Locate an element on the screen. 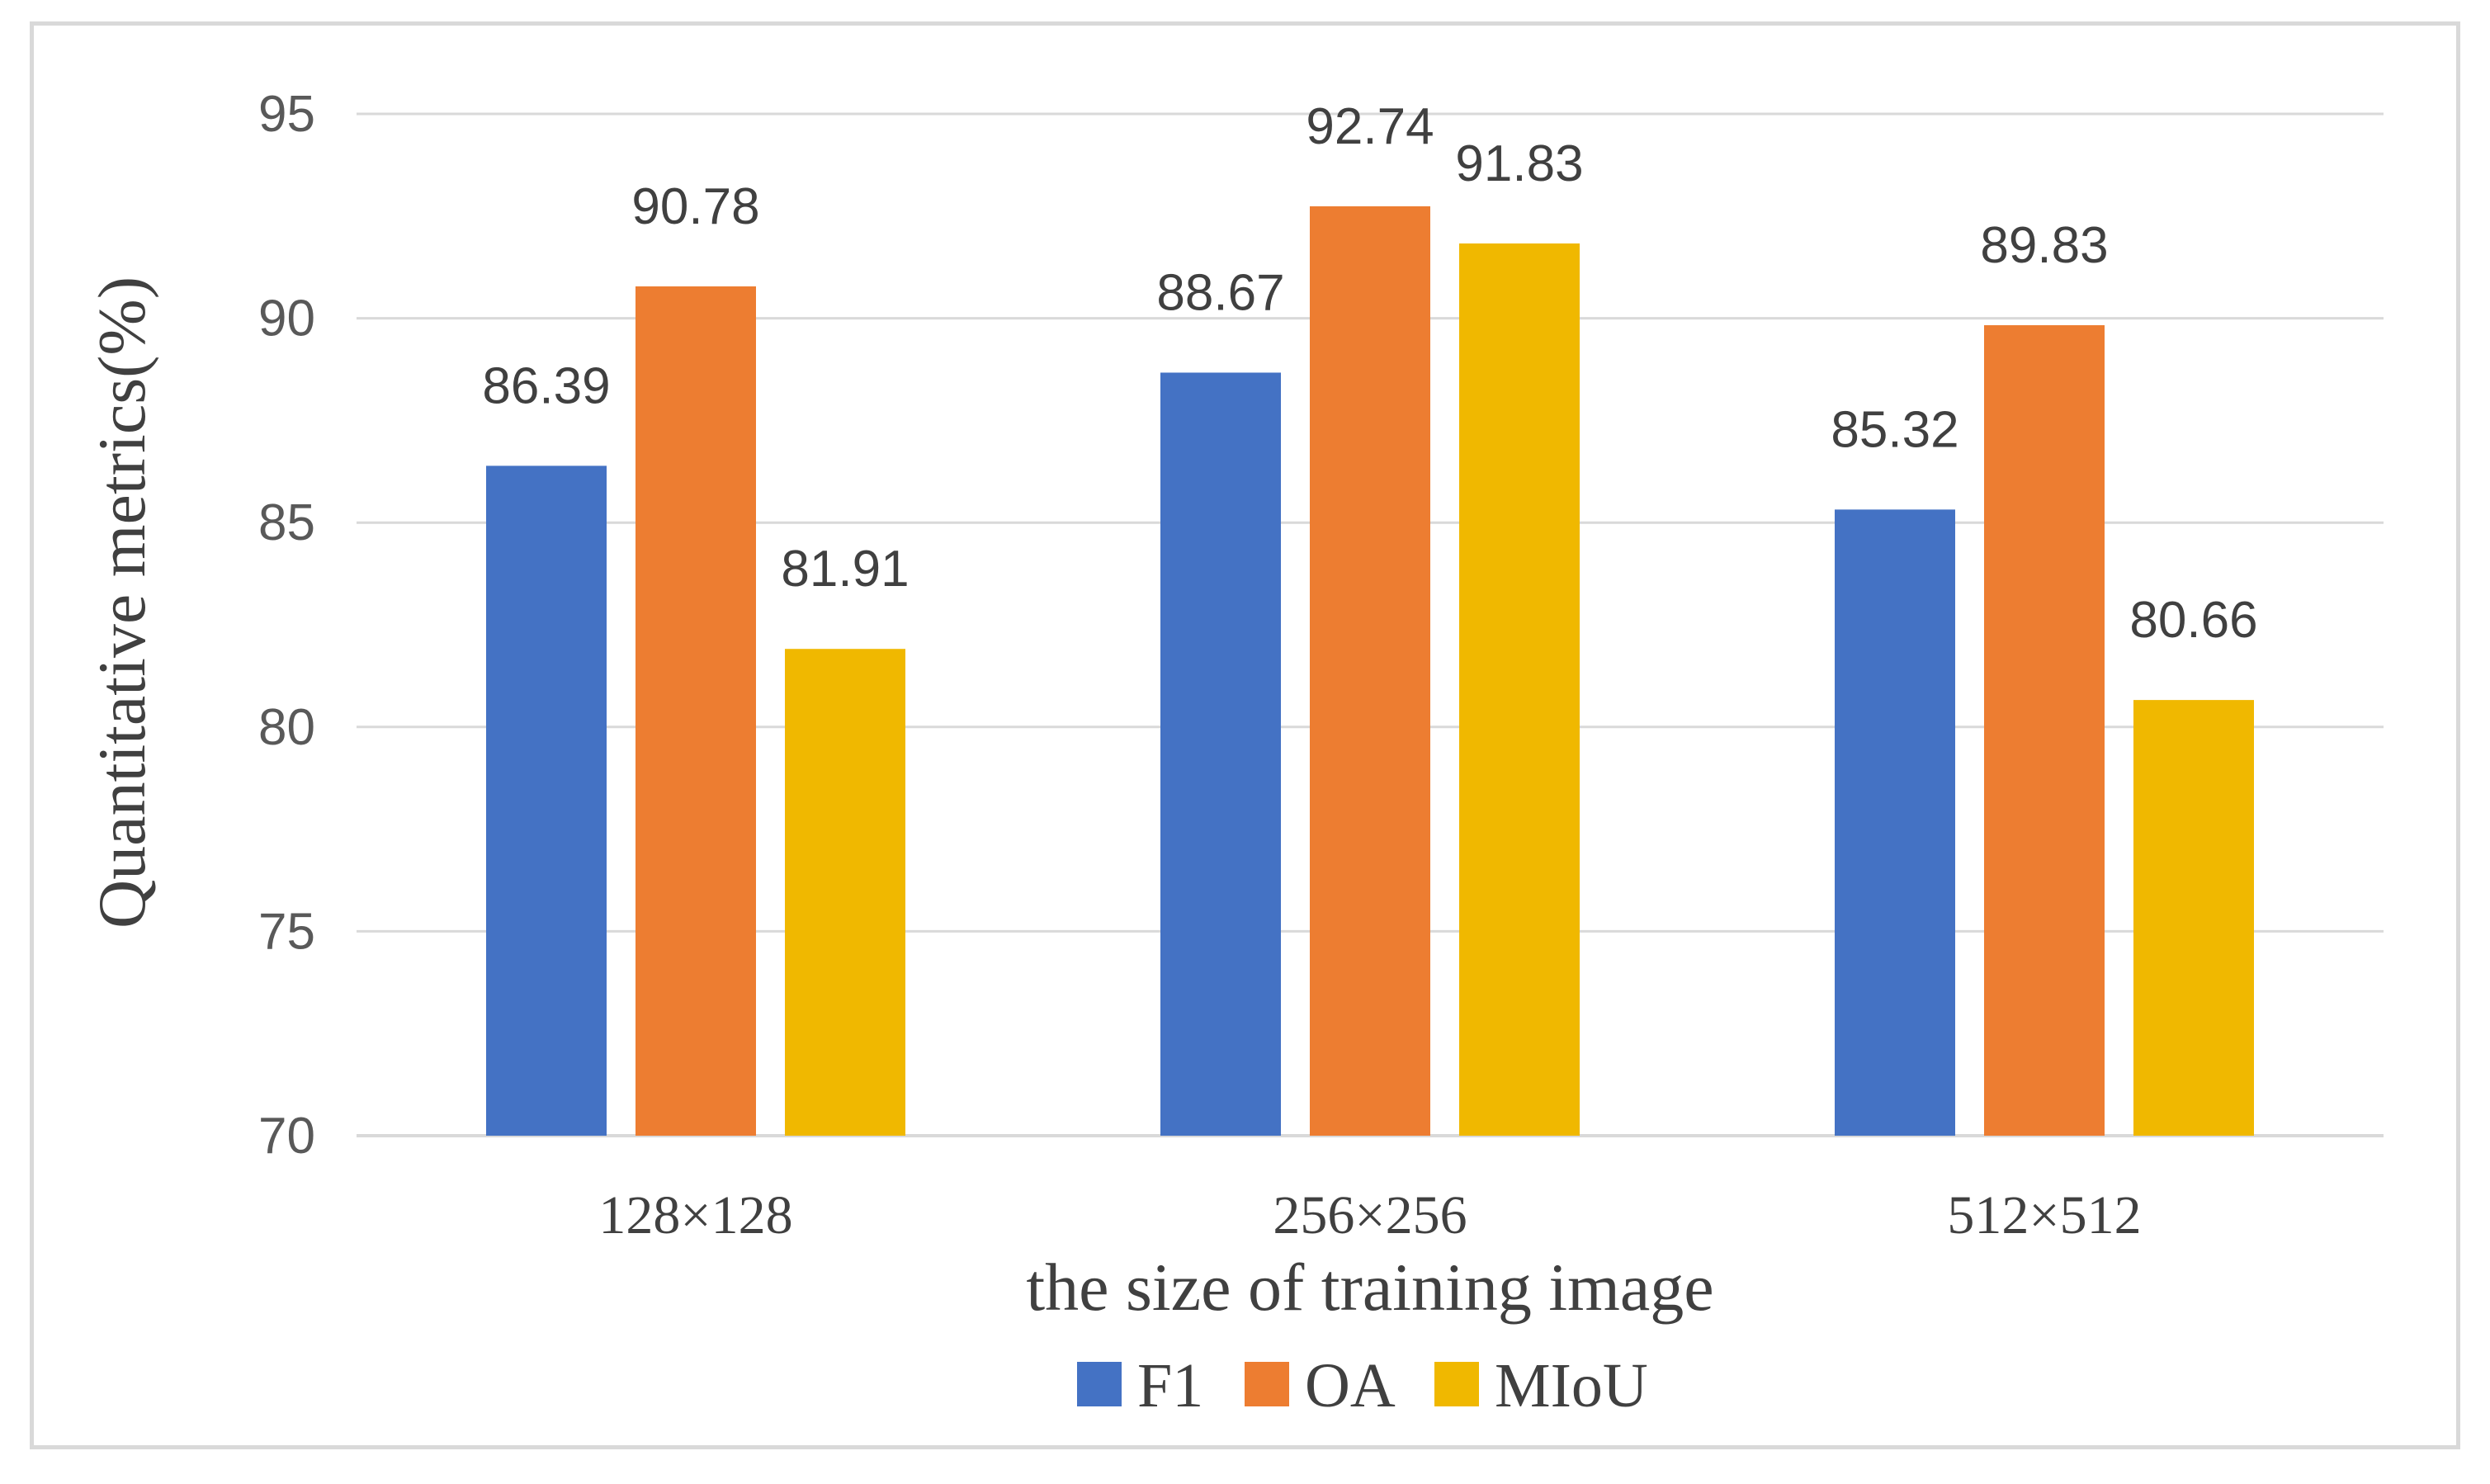 Image resolution: width=2490 pixels, height=1484 pixels. data-label-oa-2: 92.74 is located at coordinates (1370, 126).